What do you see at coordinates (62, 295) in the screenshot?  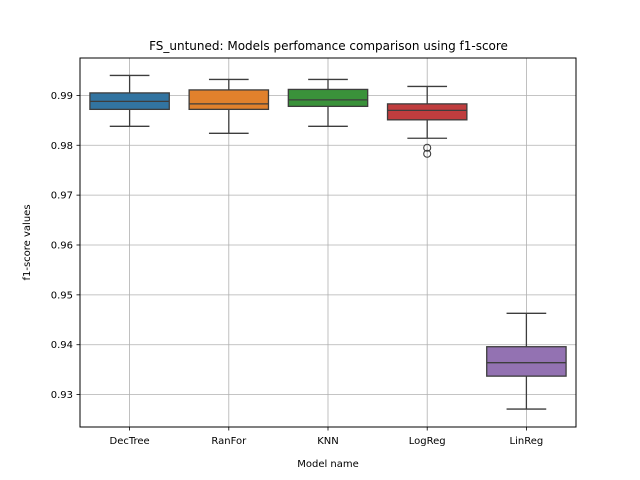 I see `y-tick-label: 0.95` at bounding box center [62, 295].